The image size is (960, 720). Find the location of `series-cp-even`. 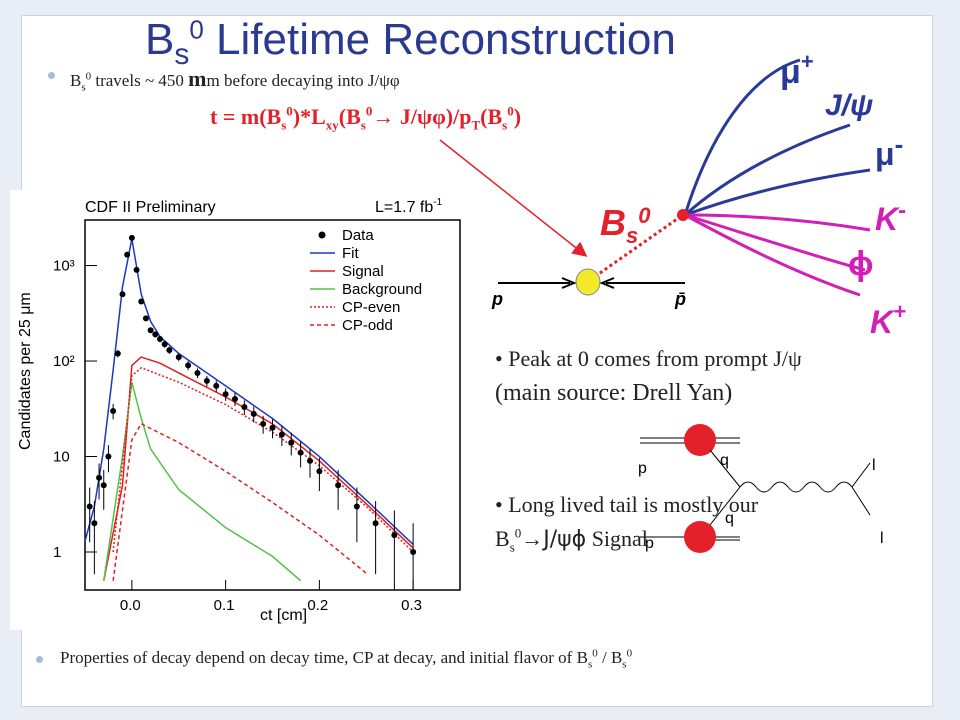

series-cp-even is located at coordinates (263, 459).